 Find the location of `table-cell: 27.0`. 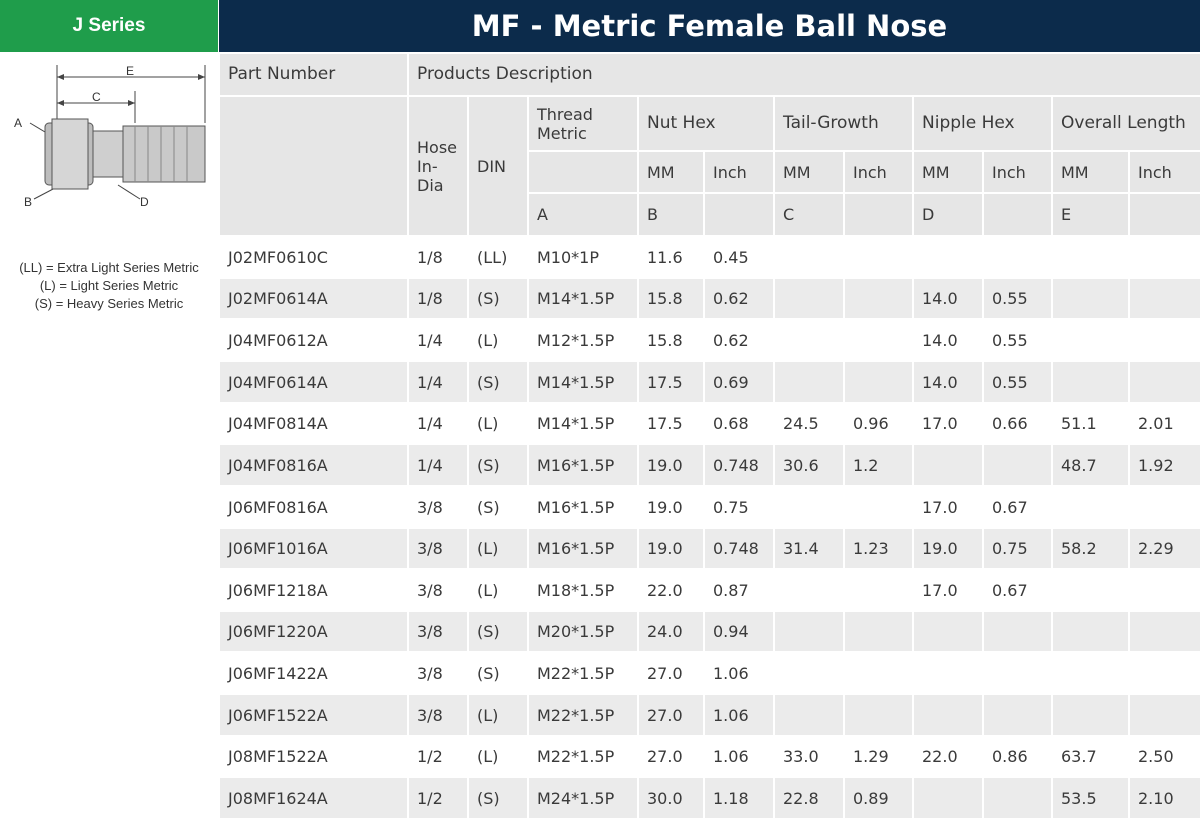

table-cell: 27.0 is located at coordinates (670, 672).